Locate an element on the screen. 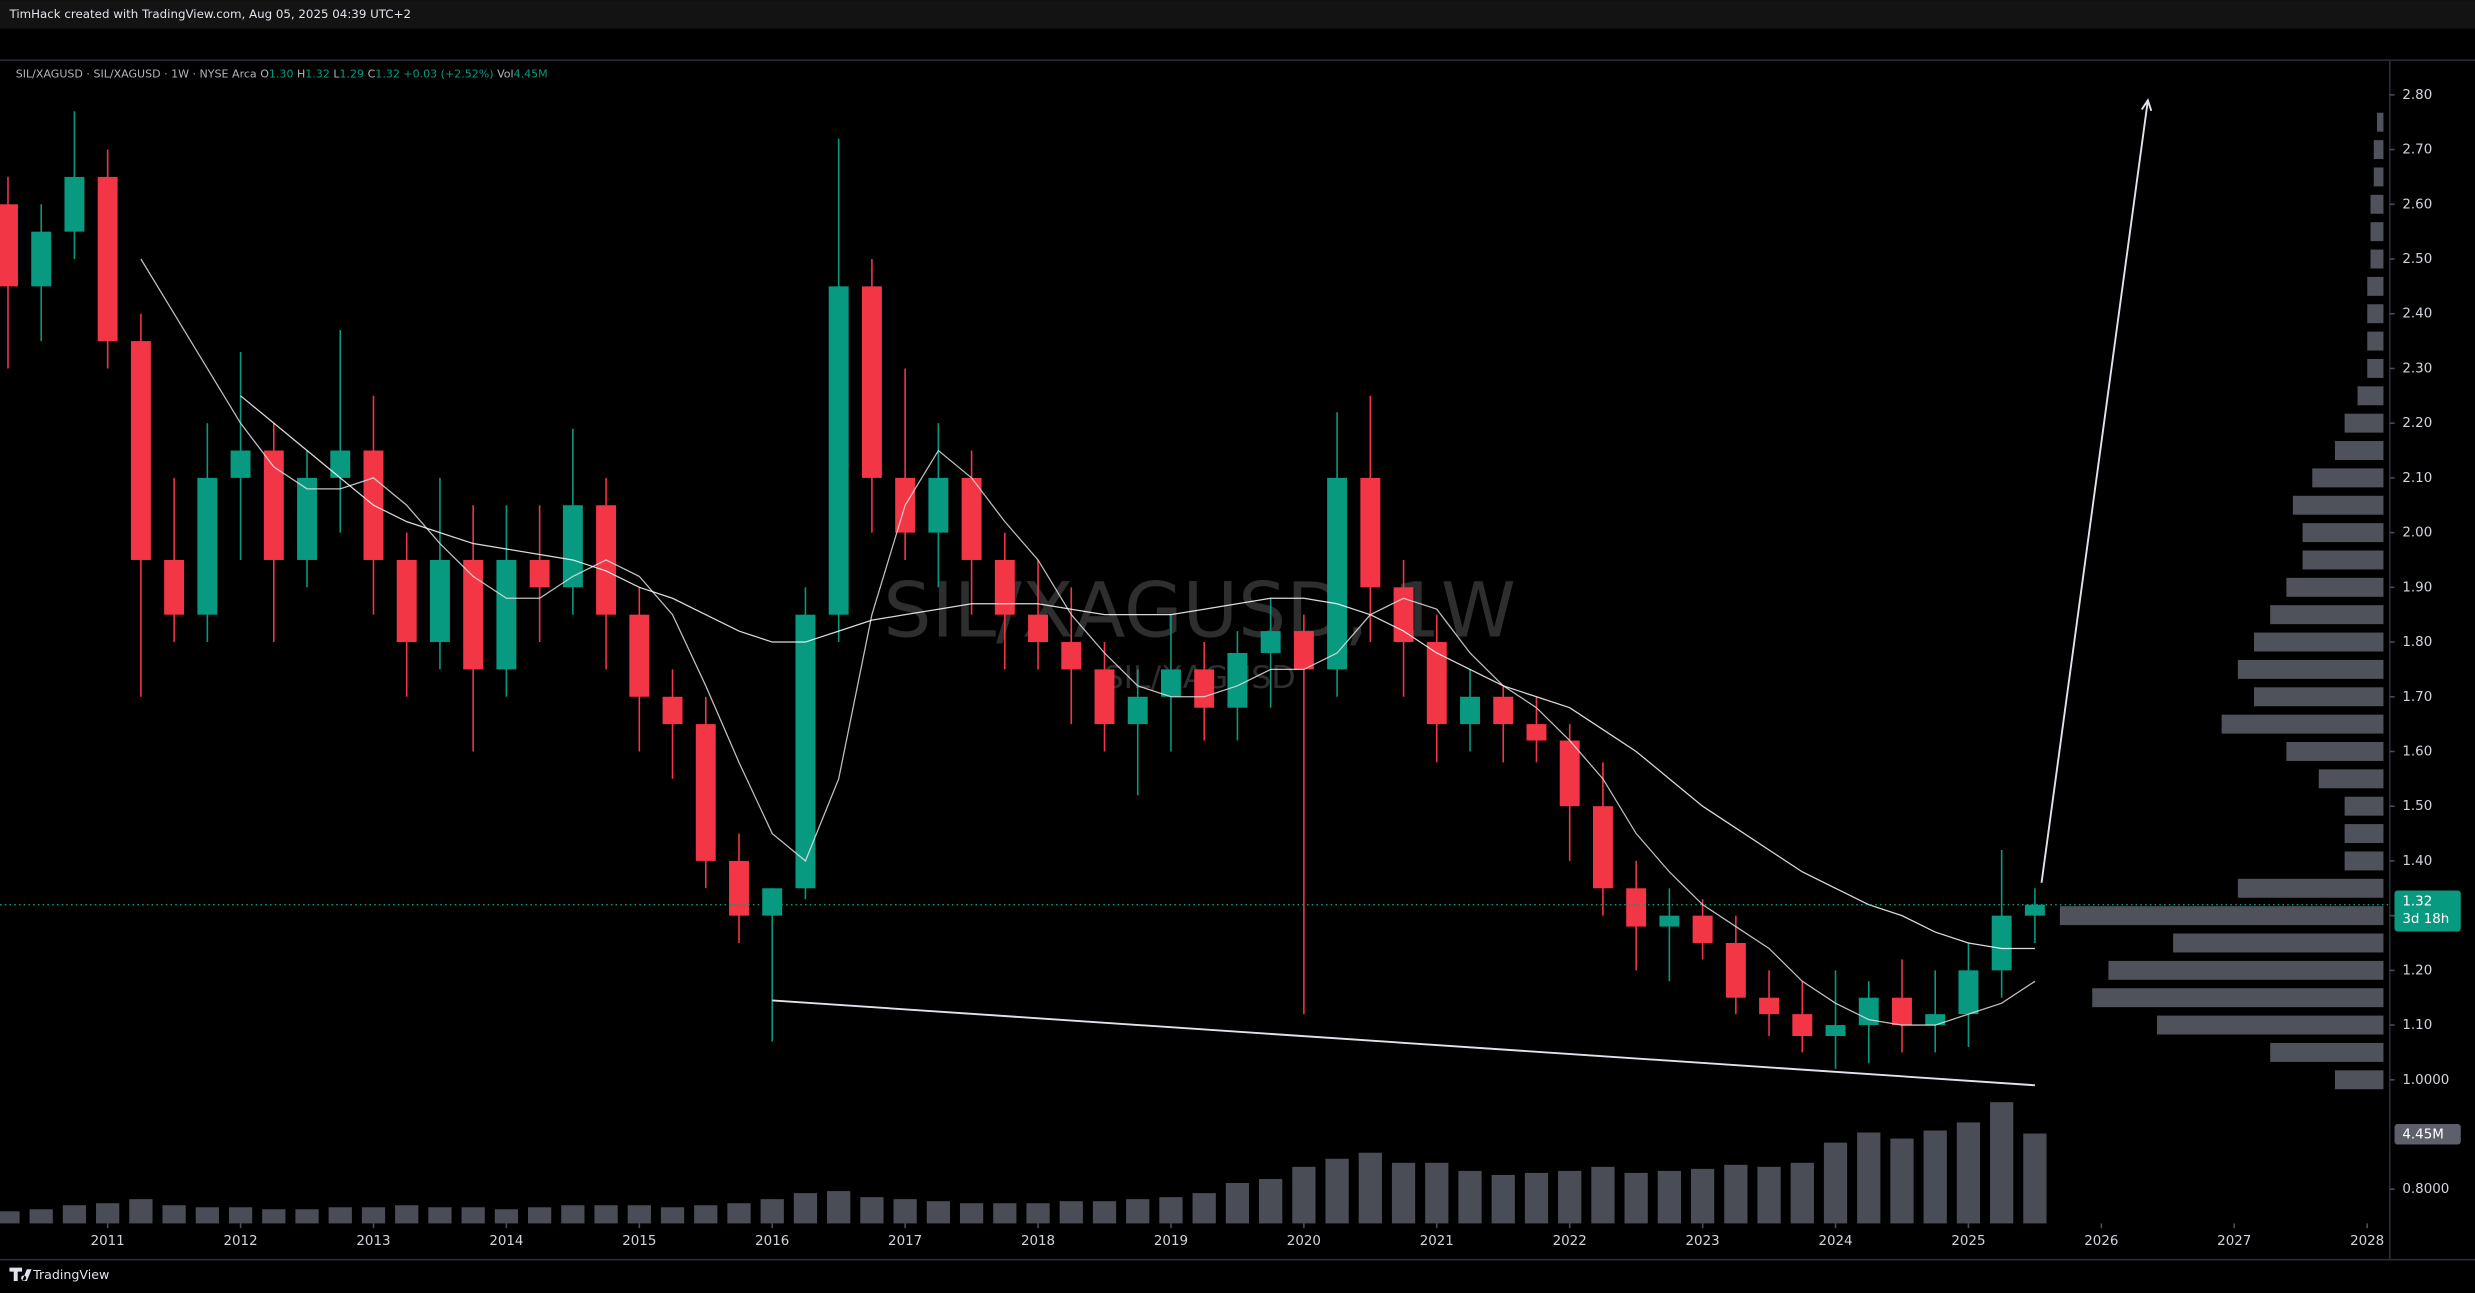 Image resolution: width=2475 pixels, height=1293 pixels. legend-value: 1.29 is located at coordinates (352, 73).